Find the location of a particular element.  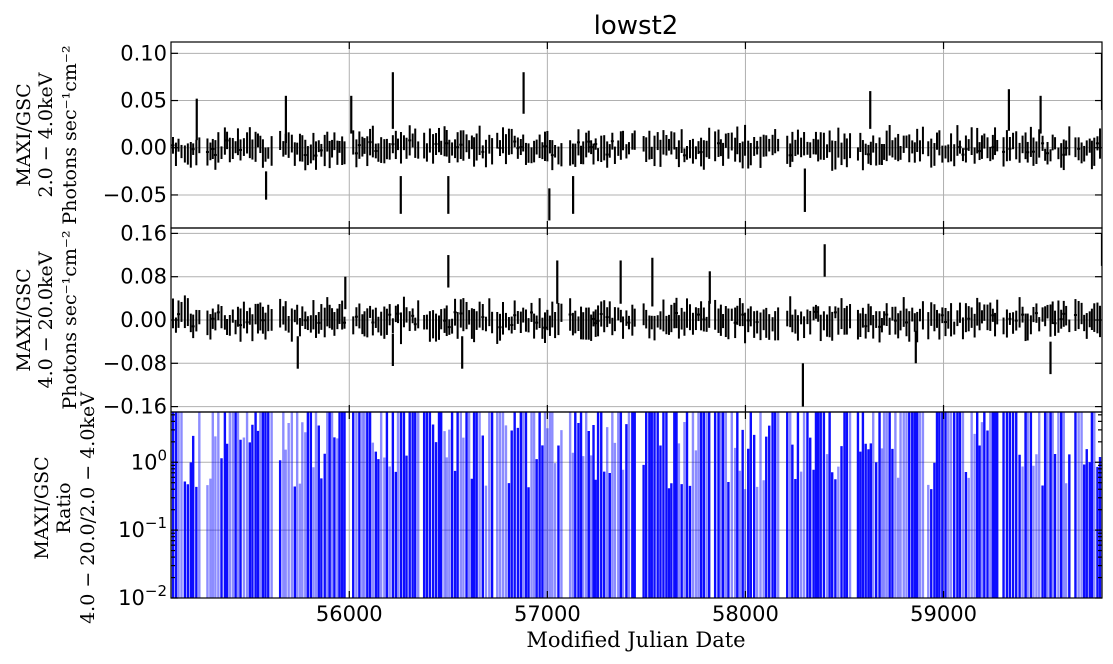

x-tick-label: 59000 is located at coordinates (943, 614).